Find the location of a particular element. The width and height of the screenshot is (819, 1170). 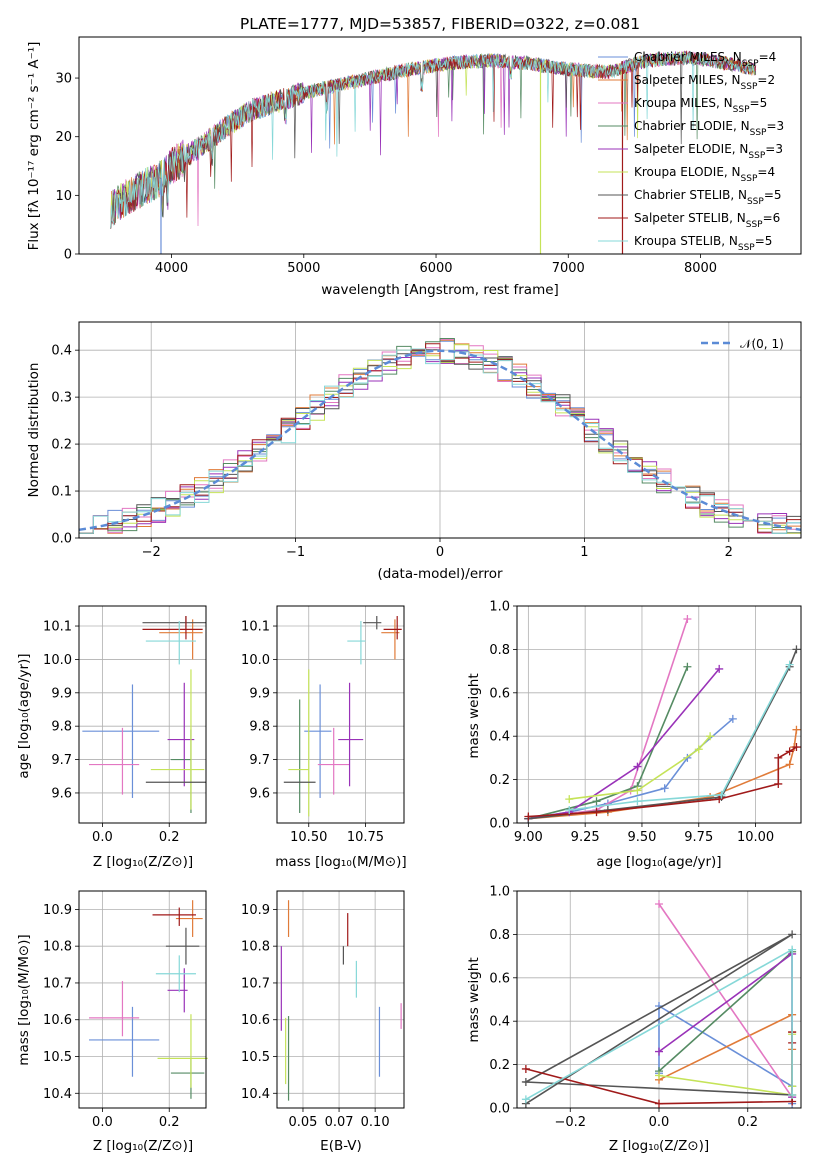

mass-vs-z-xlabel: Z [log₁₀(Z/Z⊙)] is located at coordinates (143, 1146).